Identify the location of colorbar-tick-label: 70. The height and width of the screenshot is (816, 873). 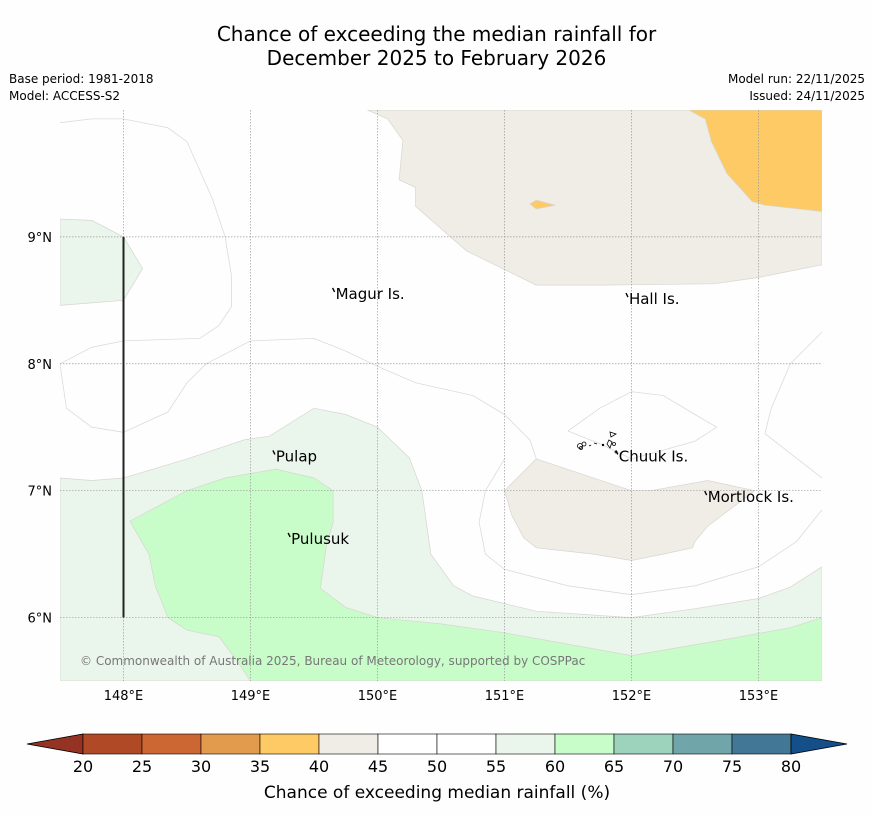
(673, 766).